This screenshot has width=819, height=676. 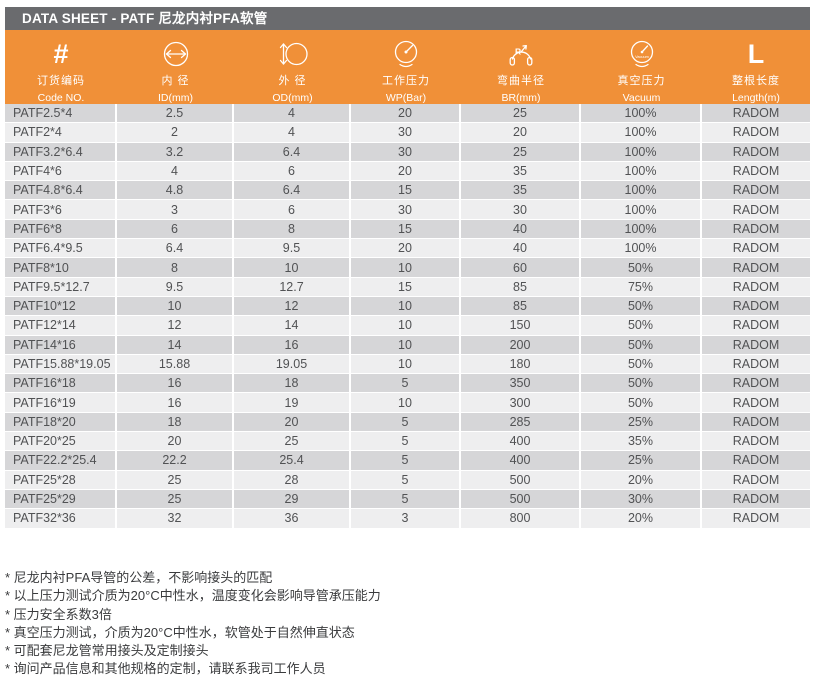 I want to click on footnote-line: * 真空压力测试，介质为20°C中性水，软管处于自然伸直状态, so click(x=180, y=632).